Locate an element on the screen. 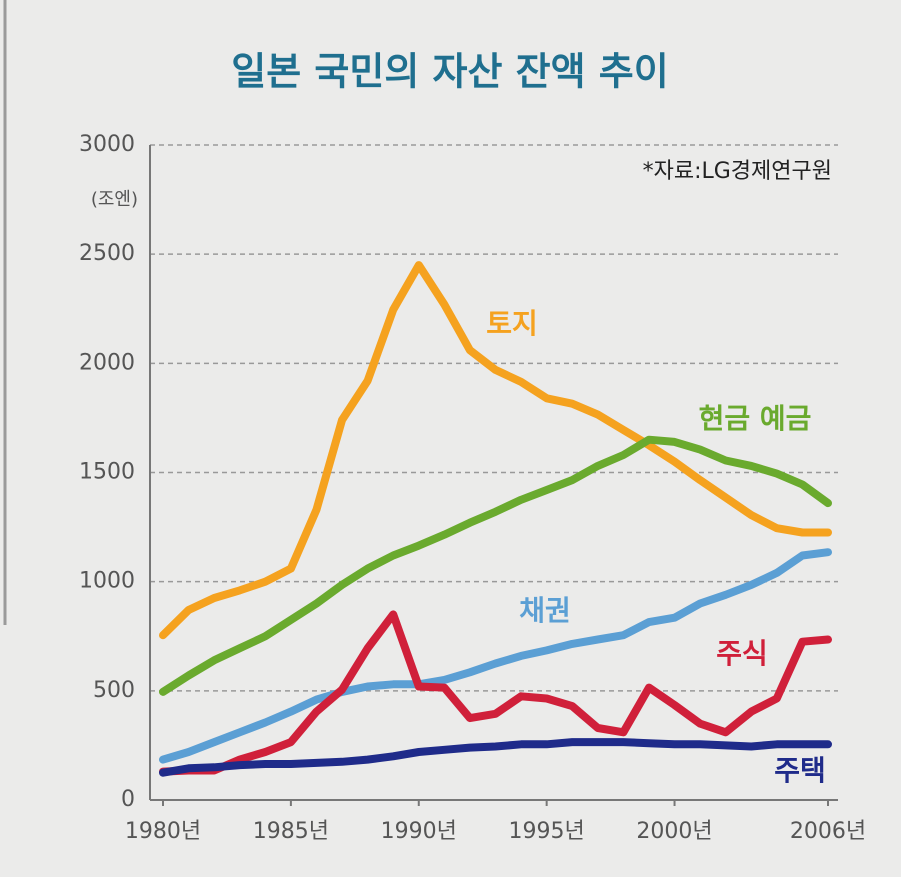 The width and height of the screenshot is (901, 877). y-axis-label: (조엔) is located at coordinates (114, 199).